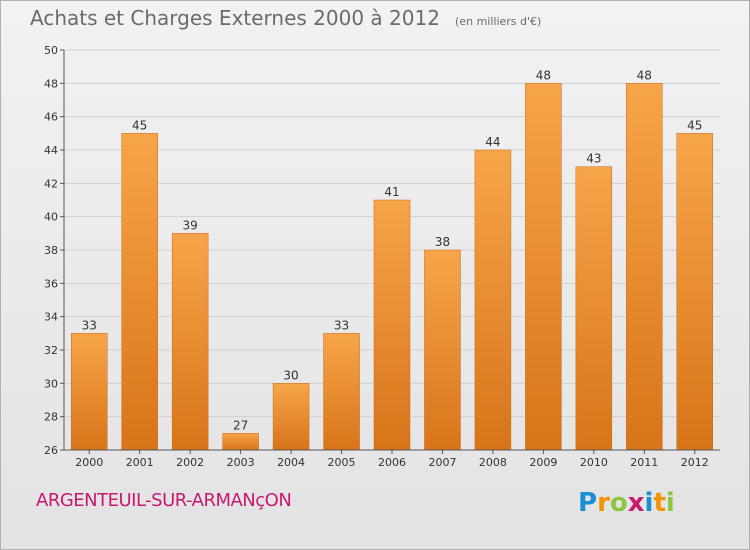 The image size is (750, 550). What do you see at coordinates (241, 462) in the screenshot?
I see `x-tick-label: 2003` at bounding box center [241, 462].